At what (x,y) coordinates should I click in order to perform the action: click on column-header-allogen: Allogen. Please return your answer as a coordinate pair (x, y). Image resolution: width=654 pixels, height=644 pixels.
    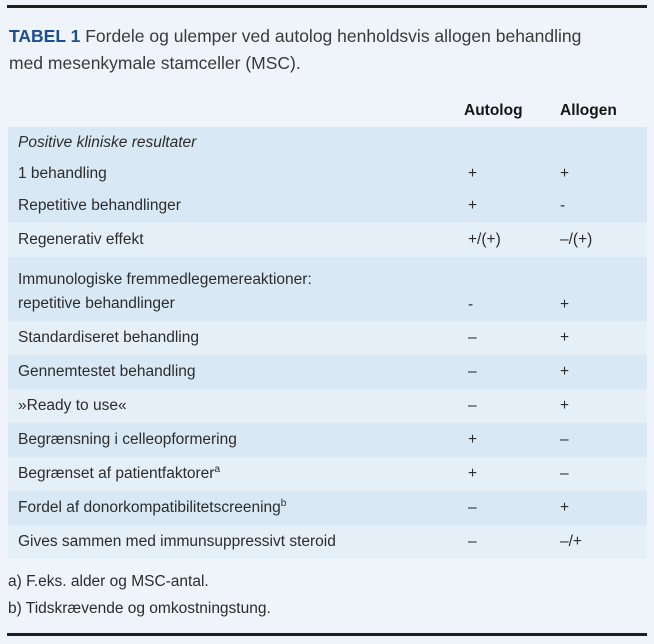
    Looking at the image, I should click on (588, 110).